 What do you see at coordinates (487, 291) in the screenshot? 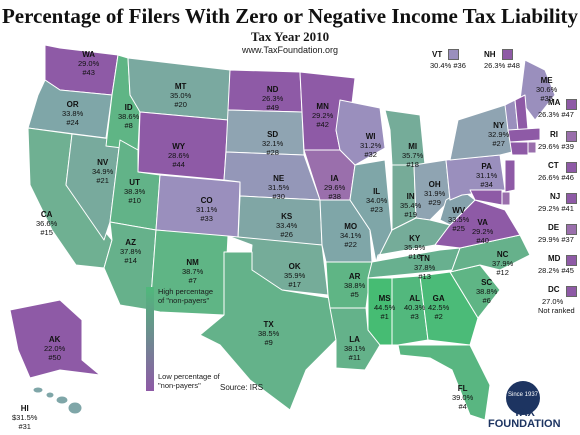
I see `state-pct: 38.8%` at bounding box center [487, 291].